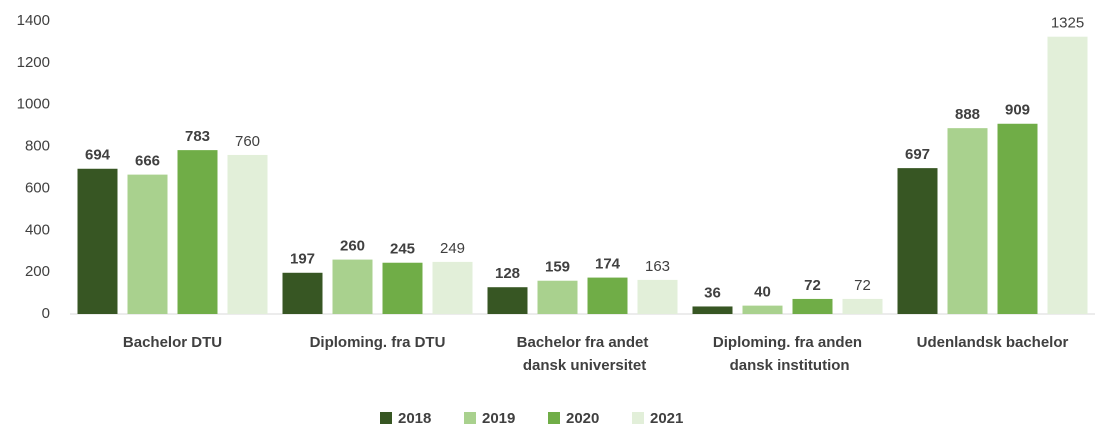  Describe the element at coordinates (557, 267) in the screenshot. I see `data-label: 159` at that location.